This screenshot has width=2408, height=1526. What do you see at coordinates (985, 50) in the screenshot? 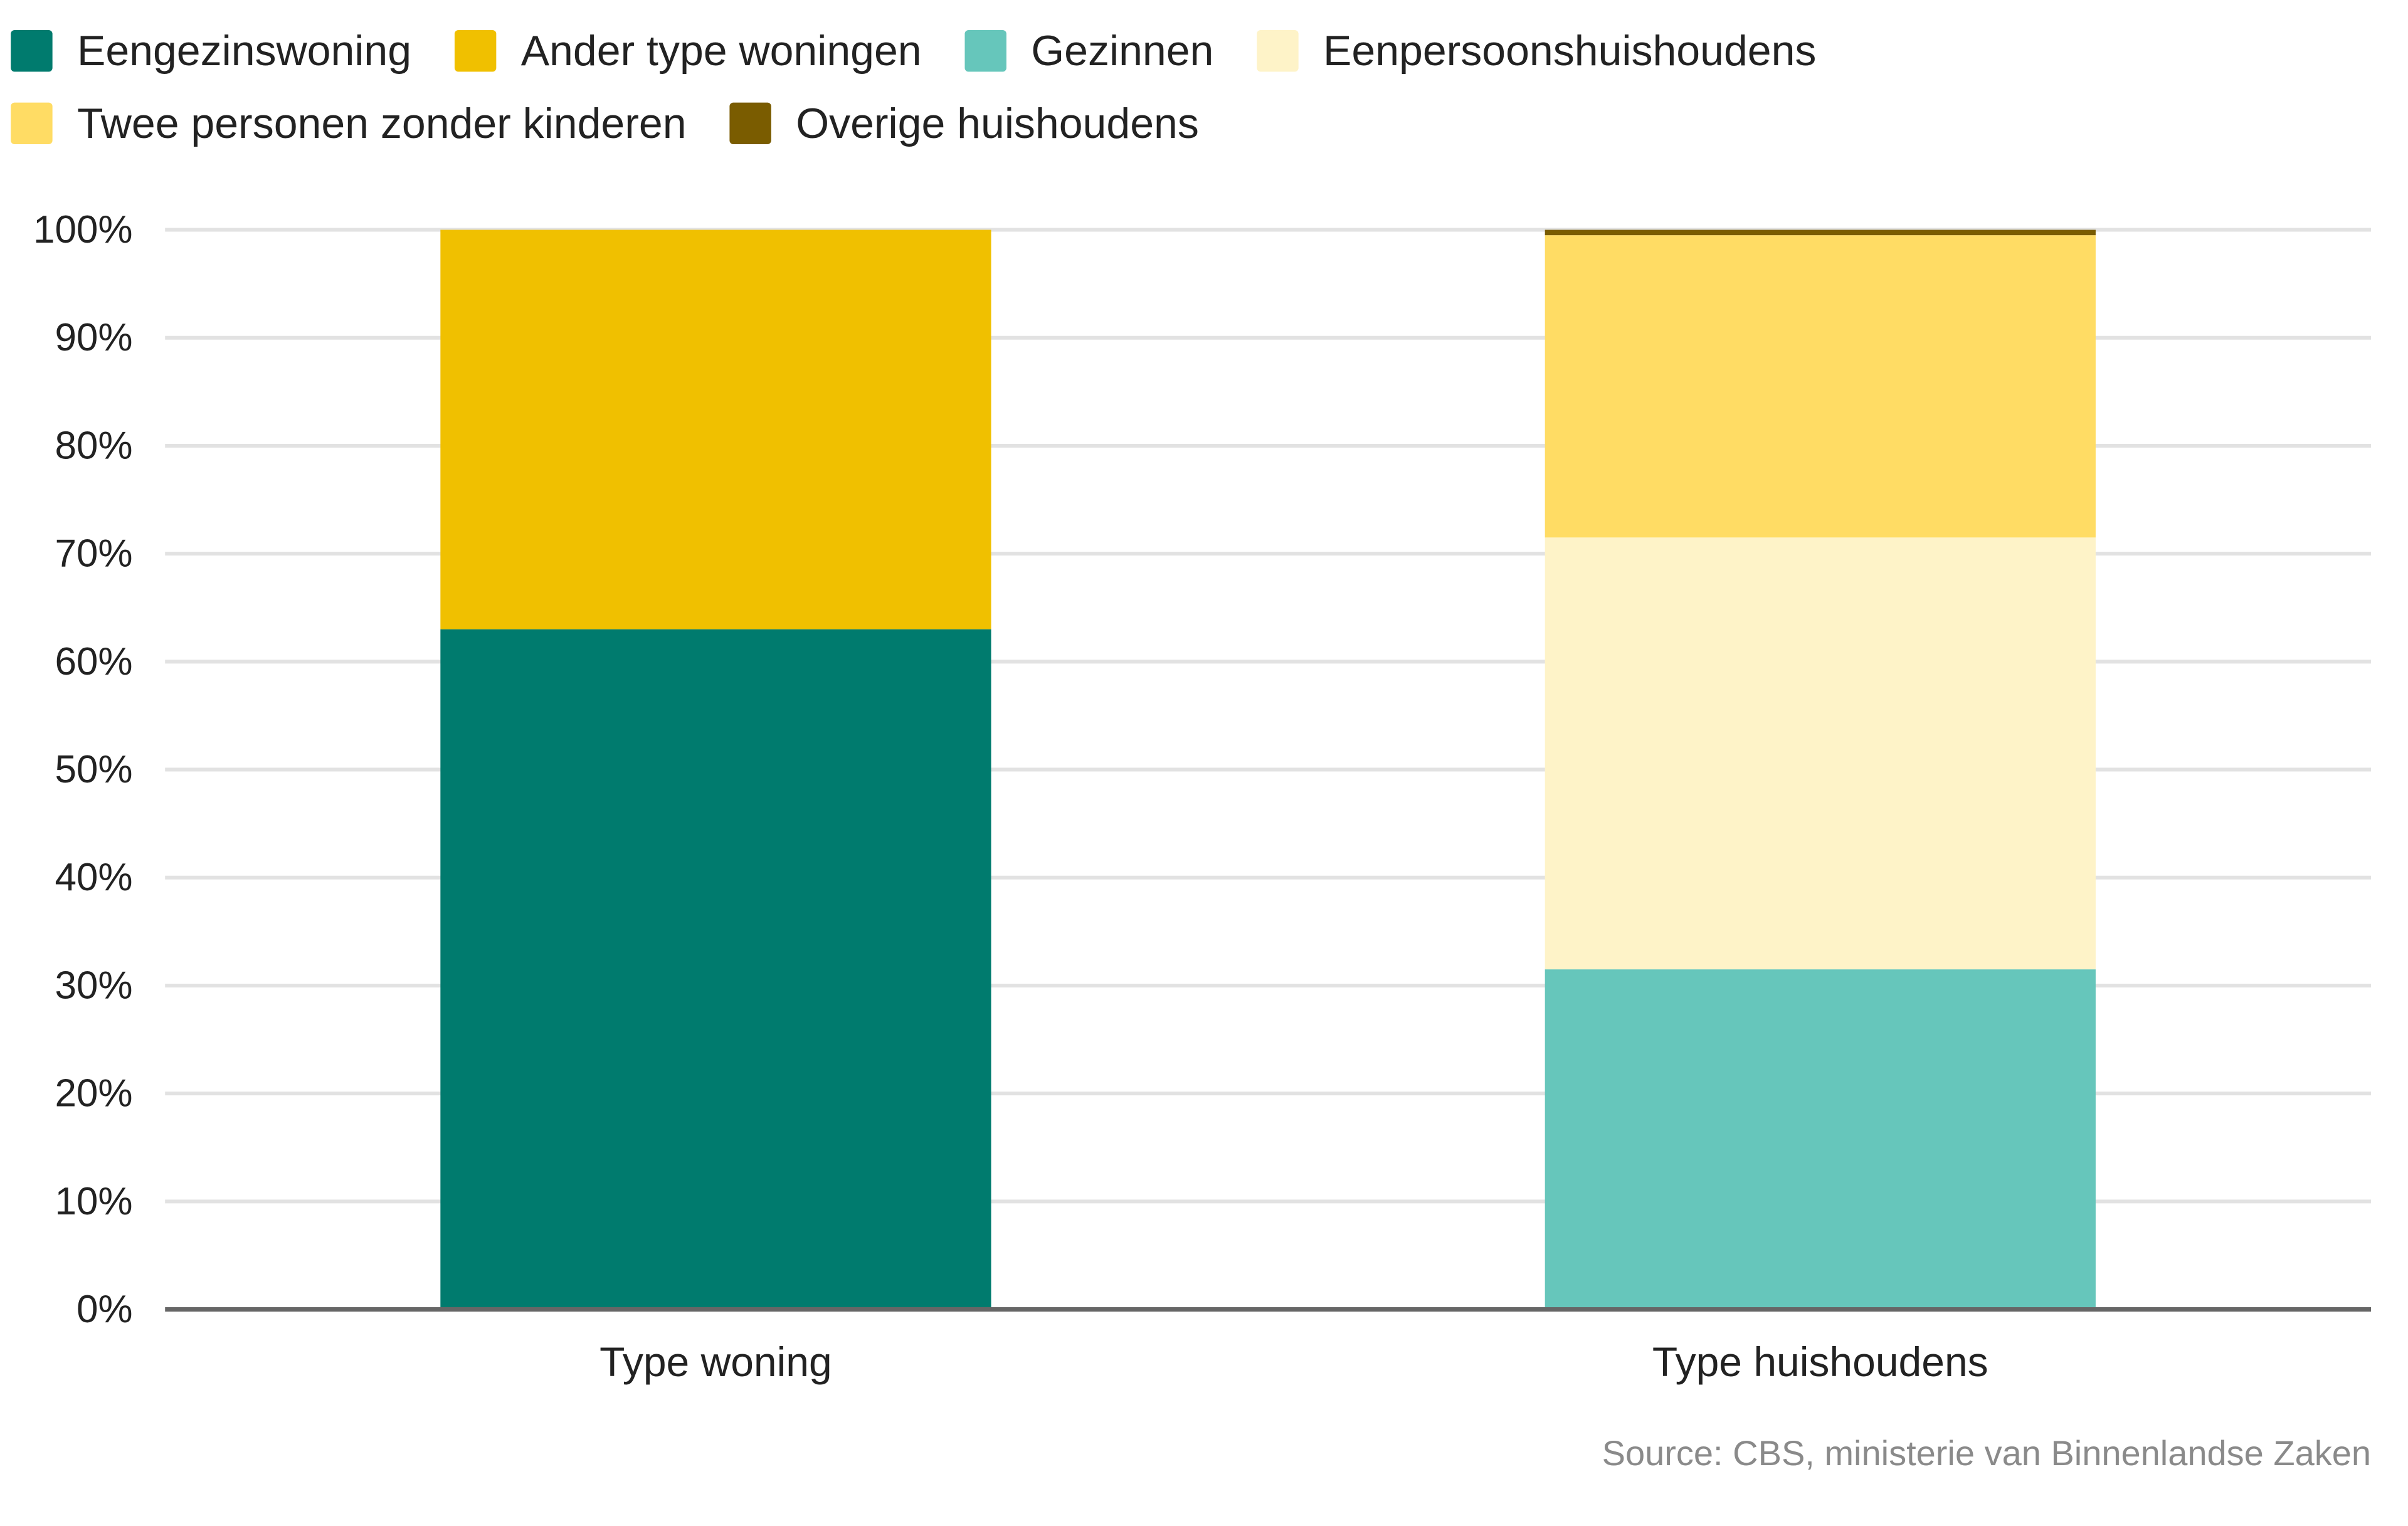
I see `legend-swatch-gezinnen` at bounding box center [985, 50].